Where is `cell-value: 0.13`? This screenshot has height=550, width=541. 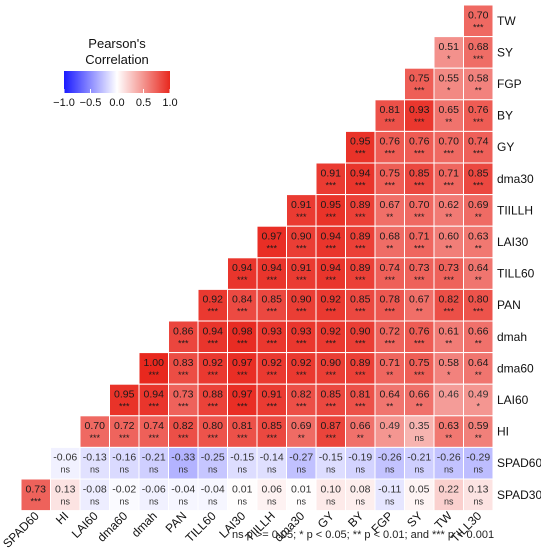 cell-value: 0.13 is located at coordinates (478, 489).